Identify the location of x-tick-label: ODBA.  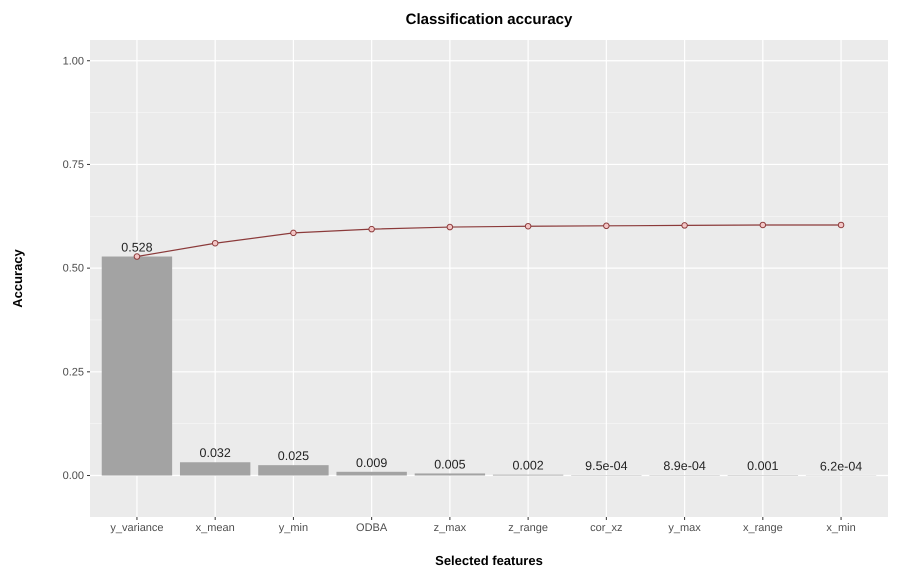
(372, 528).